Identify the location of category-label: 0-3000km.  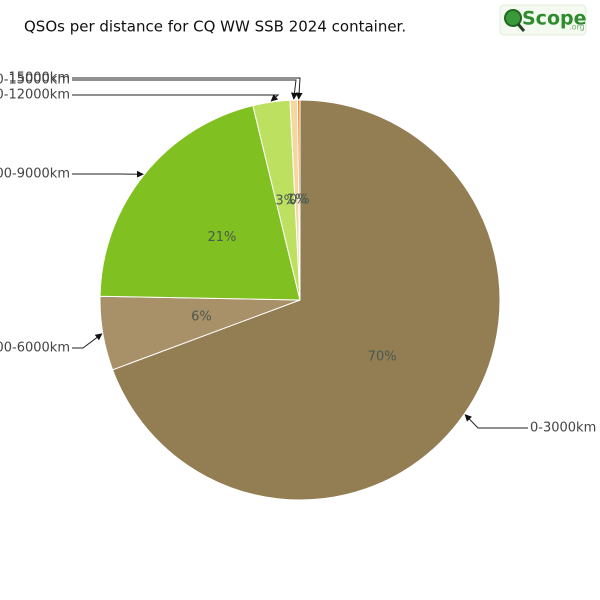
(563, 428).